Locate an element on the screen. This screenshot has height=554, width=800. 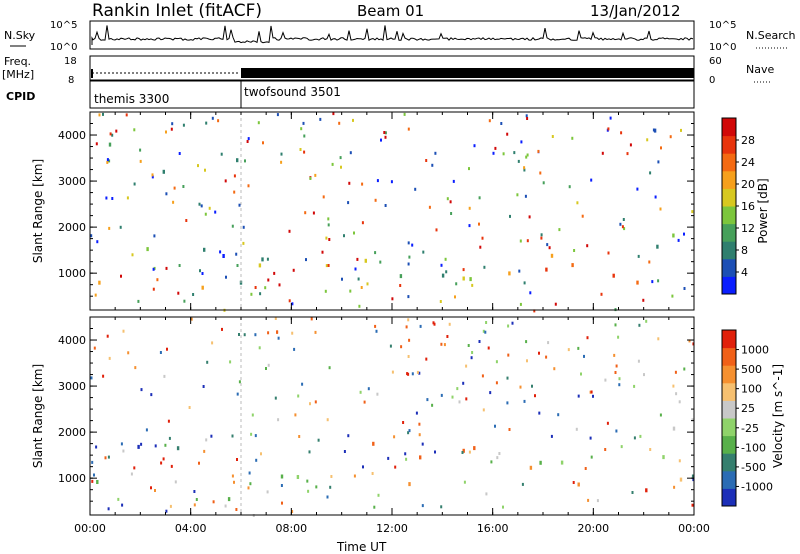
station-title: Rankin Inlet (fitACF) is located at coordinates (177, 11).